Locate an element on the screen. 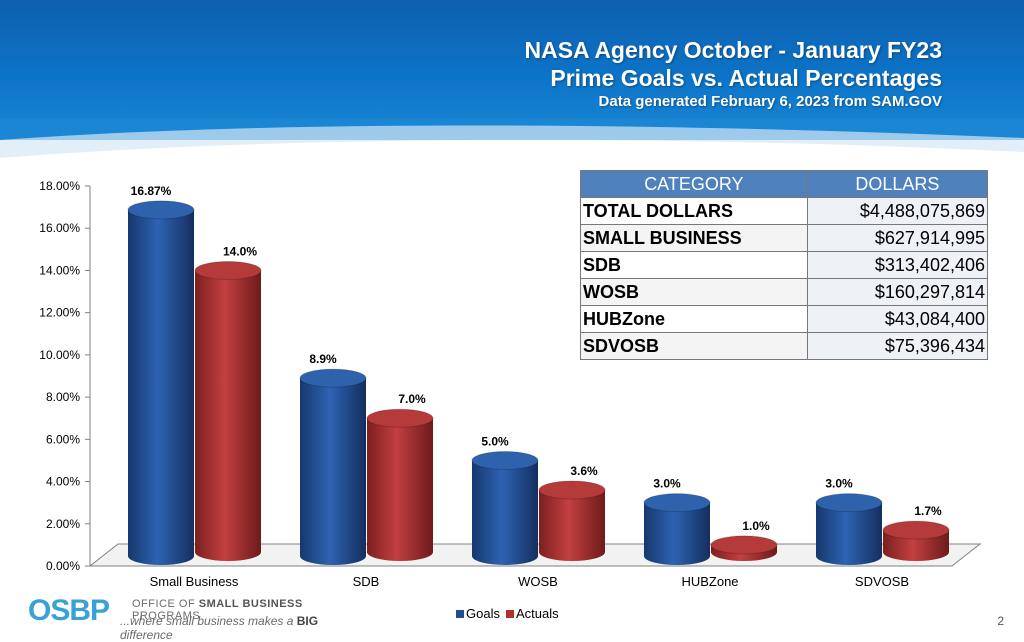  chart-title-line2: Prime Goals vs. Actual Percentages is located at coordinates (746, 78).